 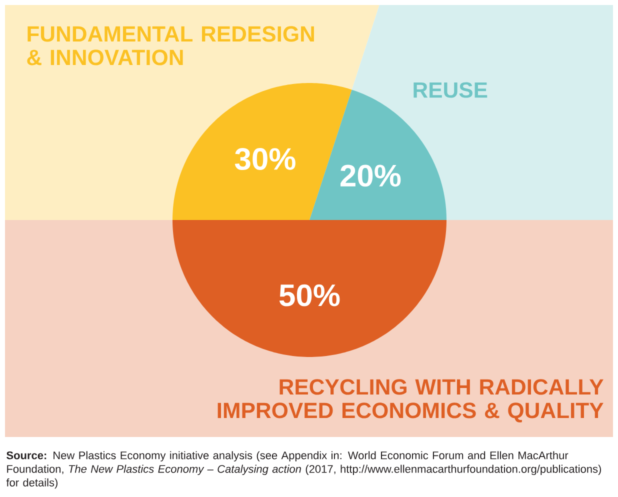 What do you see at coordinates (304, 470) in the screenshot?
I see `text: Source: New Plastics Economy initiative analysis (see Appendix in: World Economic Forum and Ellen MacArthur Foundation, The New Plastics Economy – Catalysing action (2017, http://www.ellenmacarthurfoundation.org/publications) for details)` at bounding box center [304, 470].